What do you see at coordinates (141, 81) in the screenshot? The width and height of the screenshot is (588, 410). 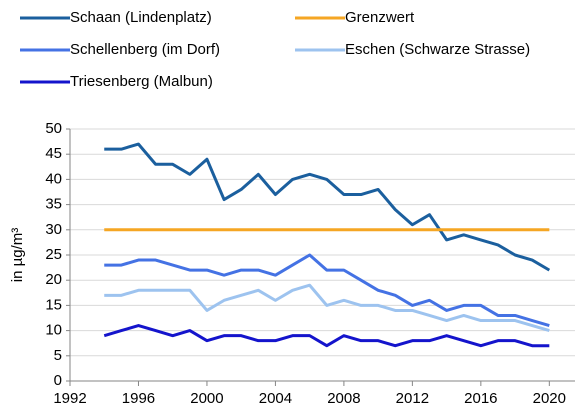 I see `legend-label: Triesenberg (Malbun)` at bounding box center [141, 81].